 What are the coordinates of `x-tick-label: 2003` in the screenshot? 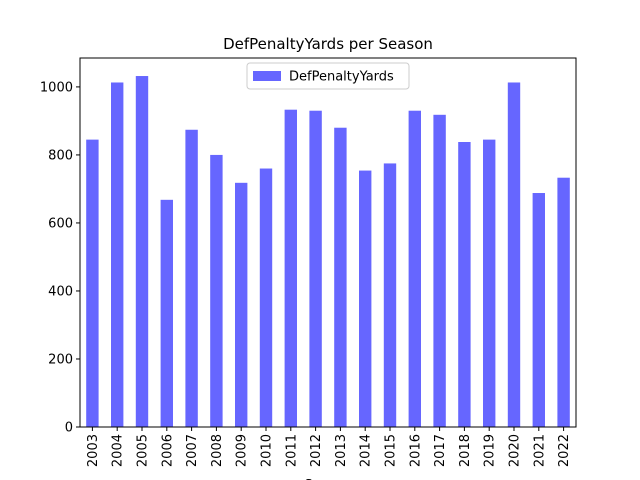 It's located at (93, 450).